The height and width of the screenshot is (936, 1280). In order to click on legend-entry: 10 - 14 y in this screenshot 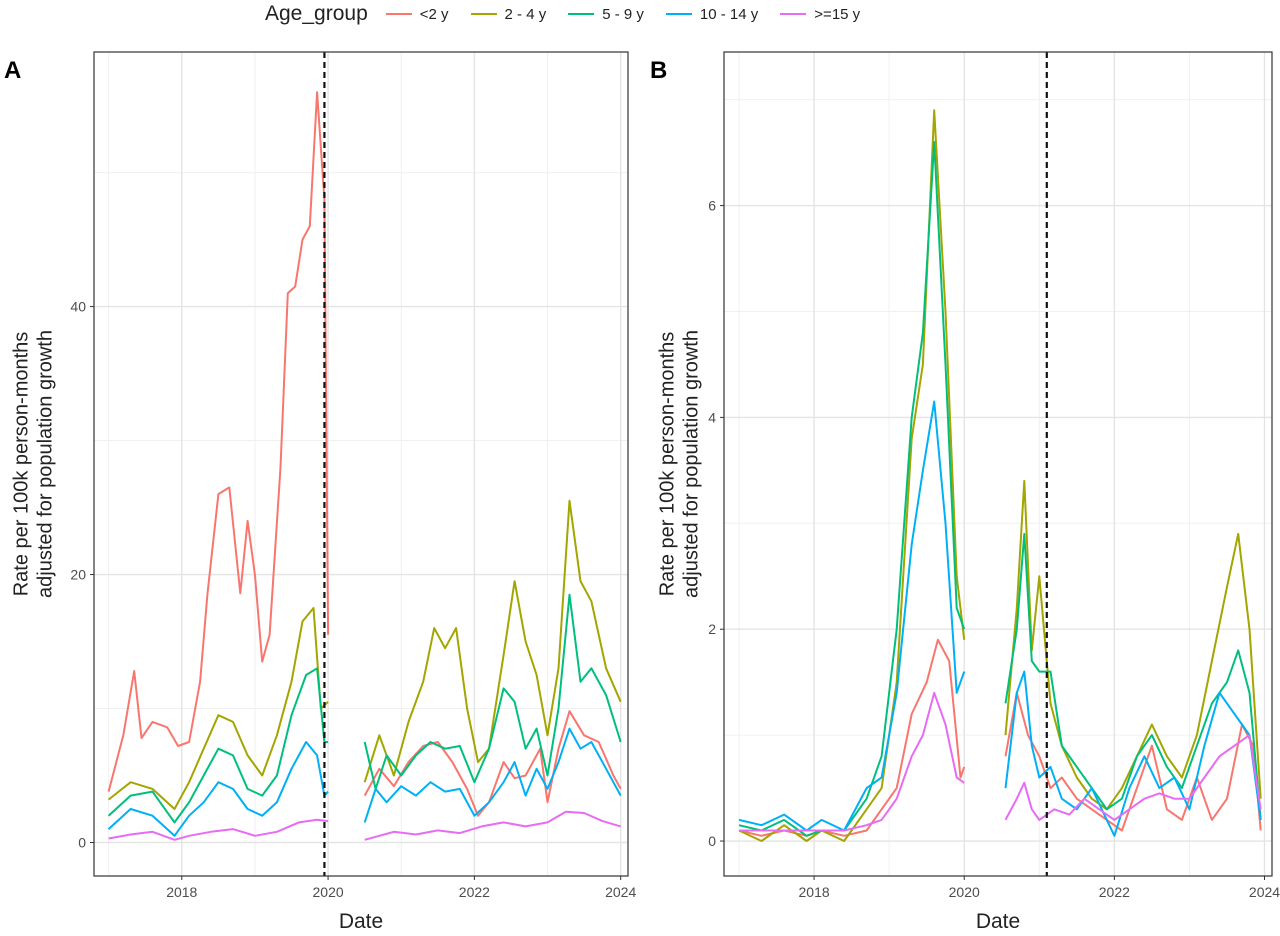, I will do `click(712, 14)`.